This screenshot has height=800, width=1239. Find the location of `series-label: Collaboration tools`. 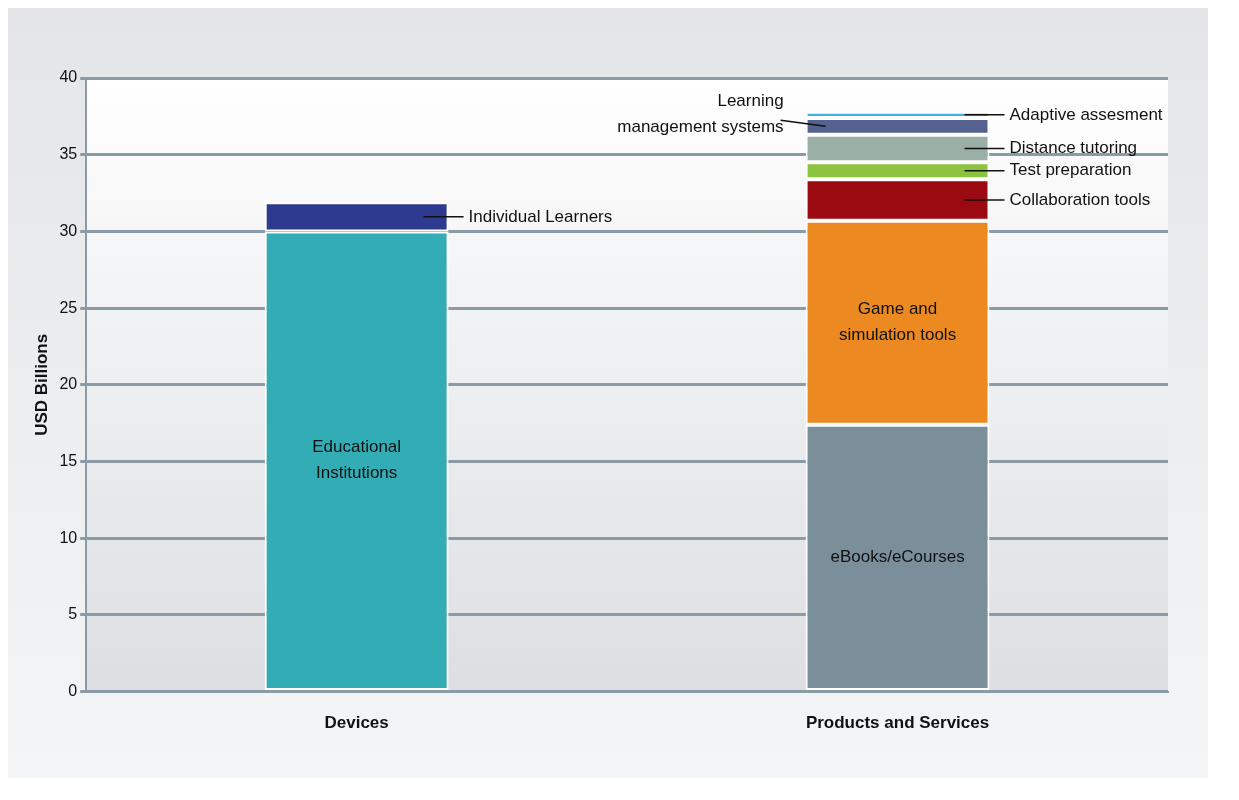

series-label: Collaboration tools is located at coordinates (1080, 199).